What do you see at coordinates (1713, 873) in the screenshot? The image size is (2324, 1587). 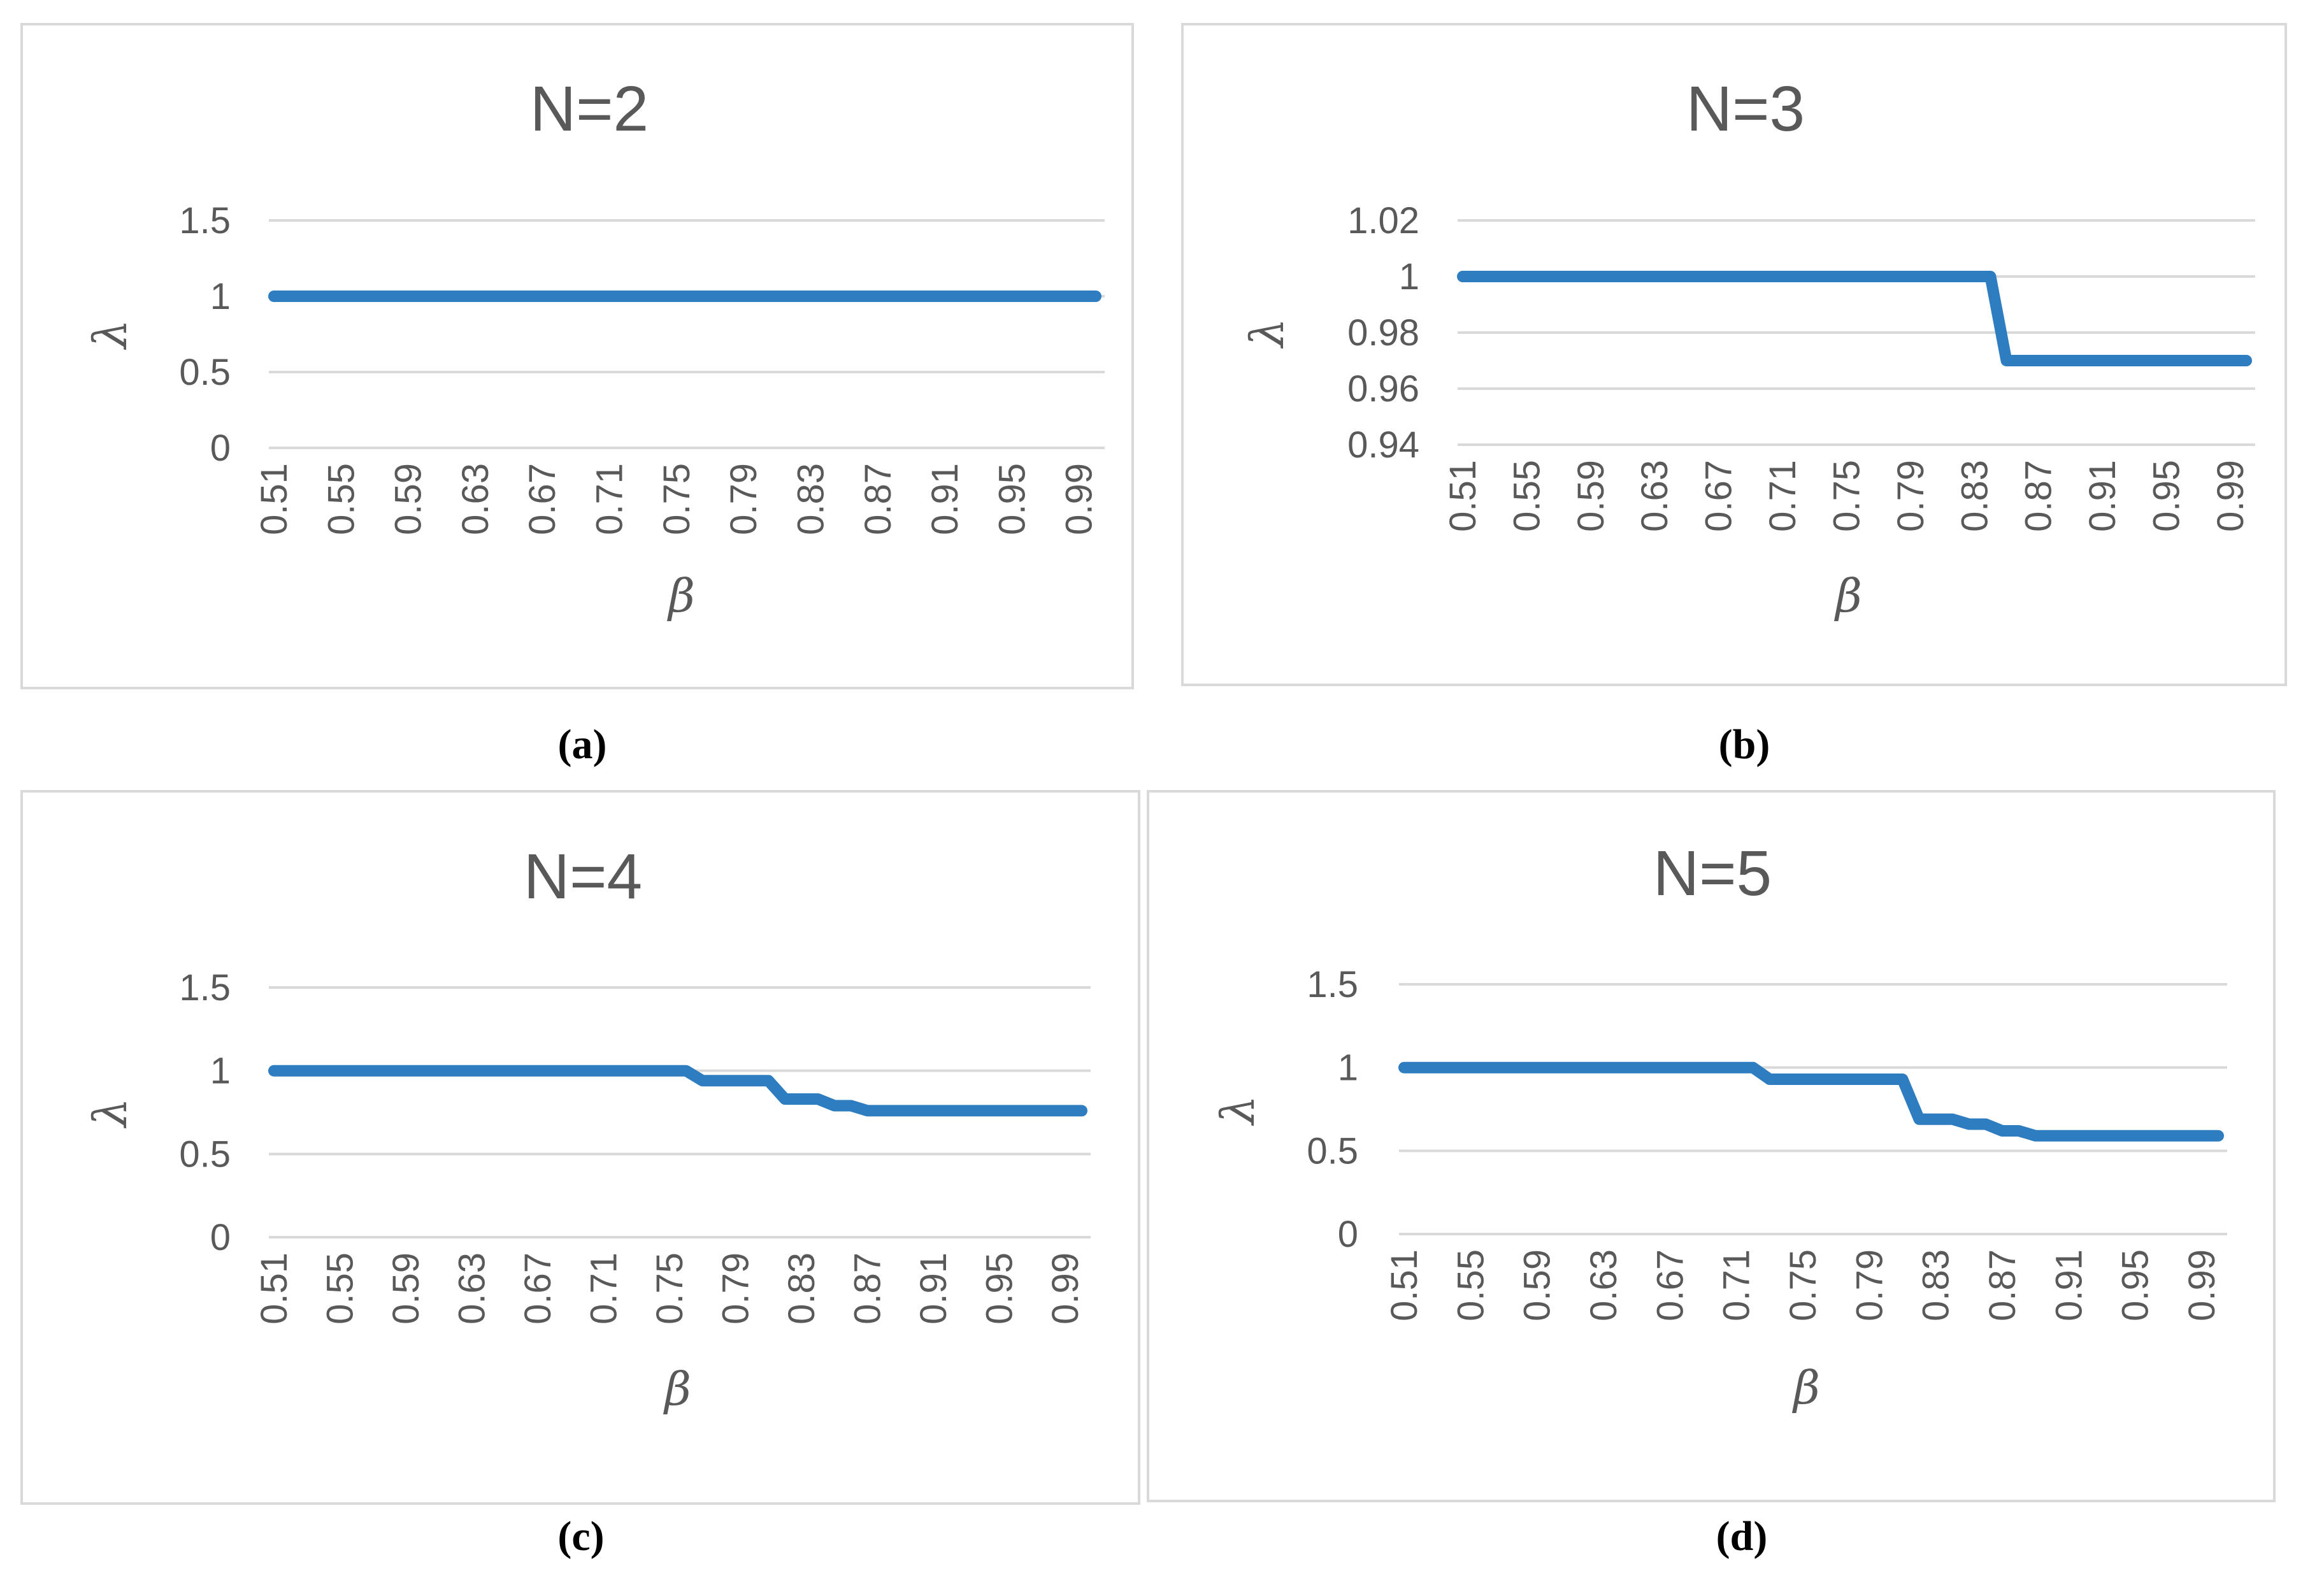 I see `chart-title: N=5` at bounding box center [1713, 873].